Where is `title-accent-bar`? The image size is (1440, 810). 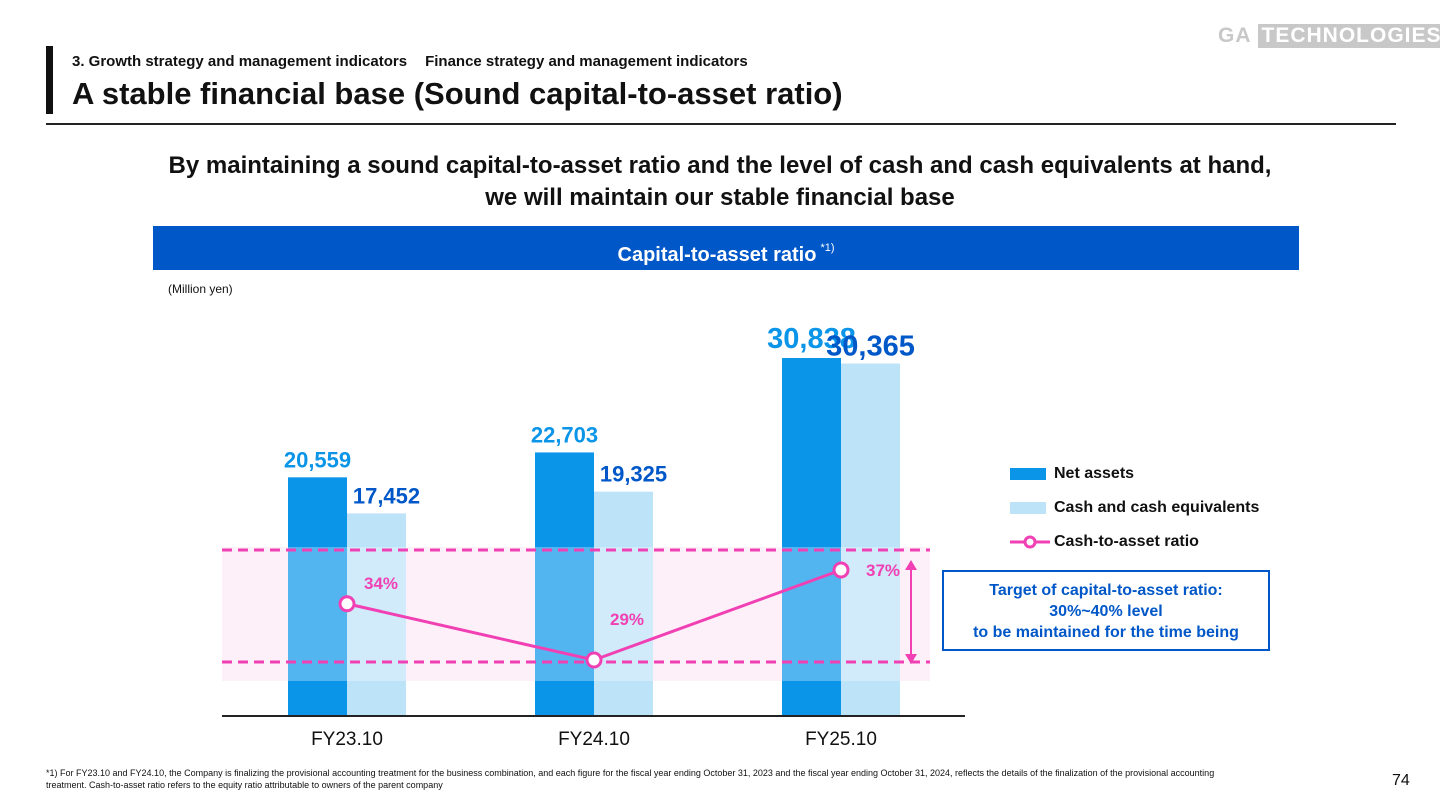 title-accent-bar is located at coordinates (49, 80).